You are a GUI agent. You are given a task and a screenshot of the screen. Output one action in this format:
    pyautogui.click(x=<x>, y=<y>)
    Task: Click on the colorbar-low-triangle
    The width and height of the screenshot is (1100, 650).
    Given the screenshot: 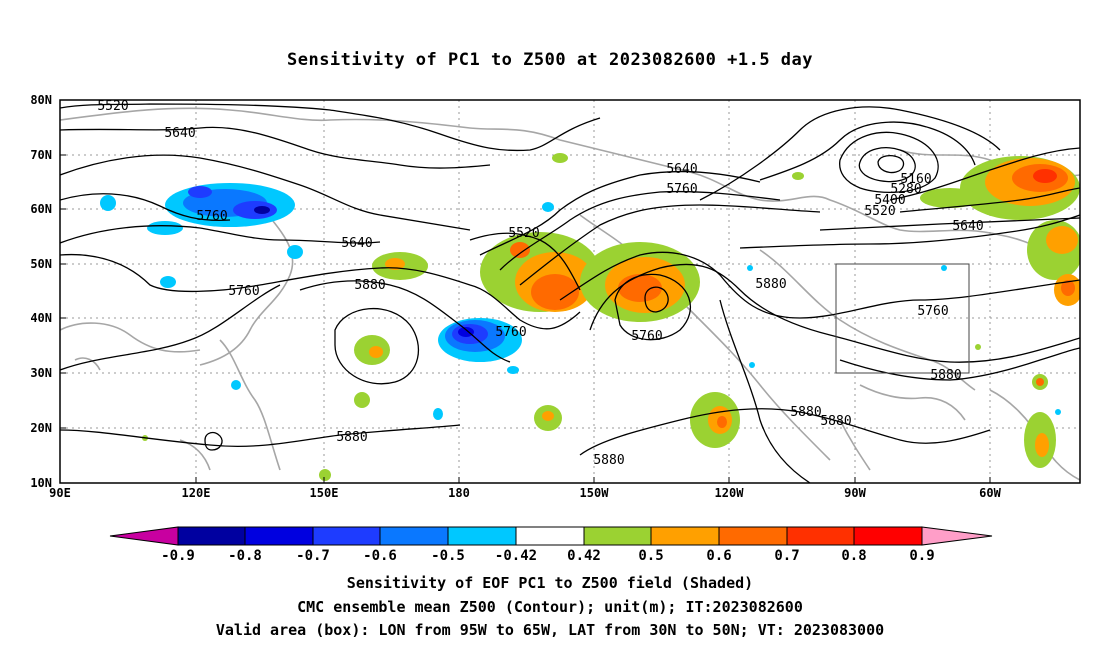 What is the action you would take?
    pyautogui.click(x=144, y=536)
    